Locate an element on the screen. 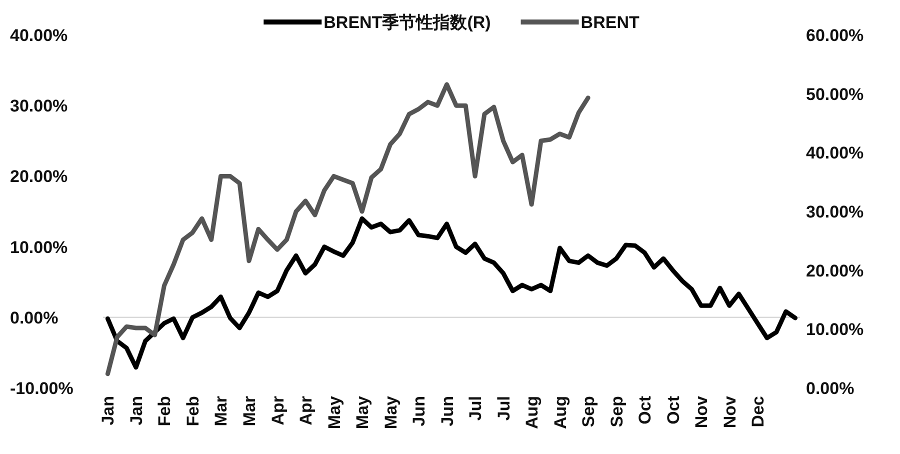  y2-tick-label: 0.00% is located at coordinates (830, 388).